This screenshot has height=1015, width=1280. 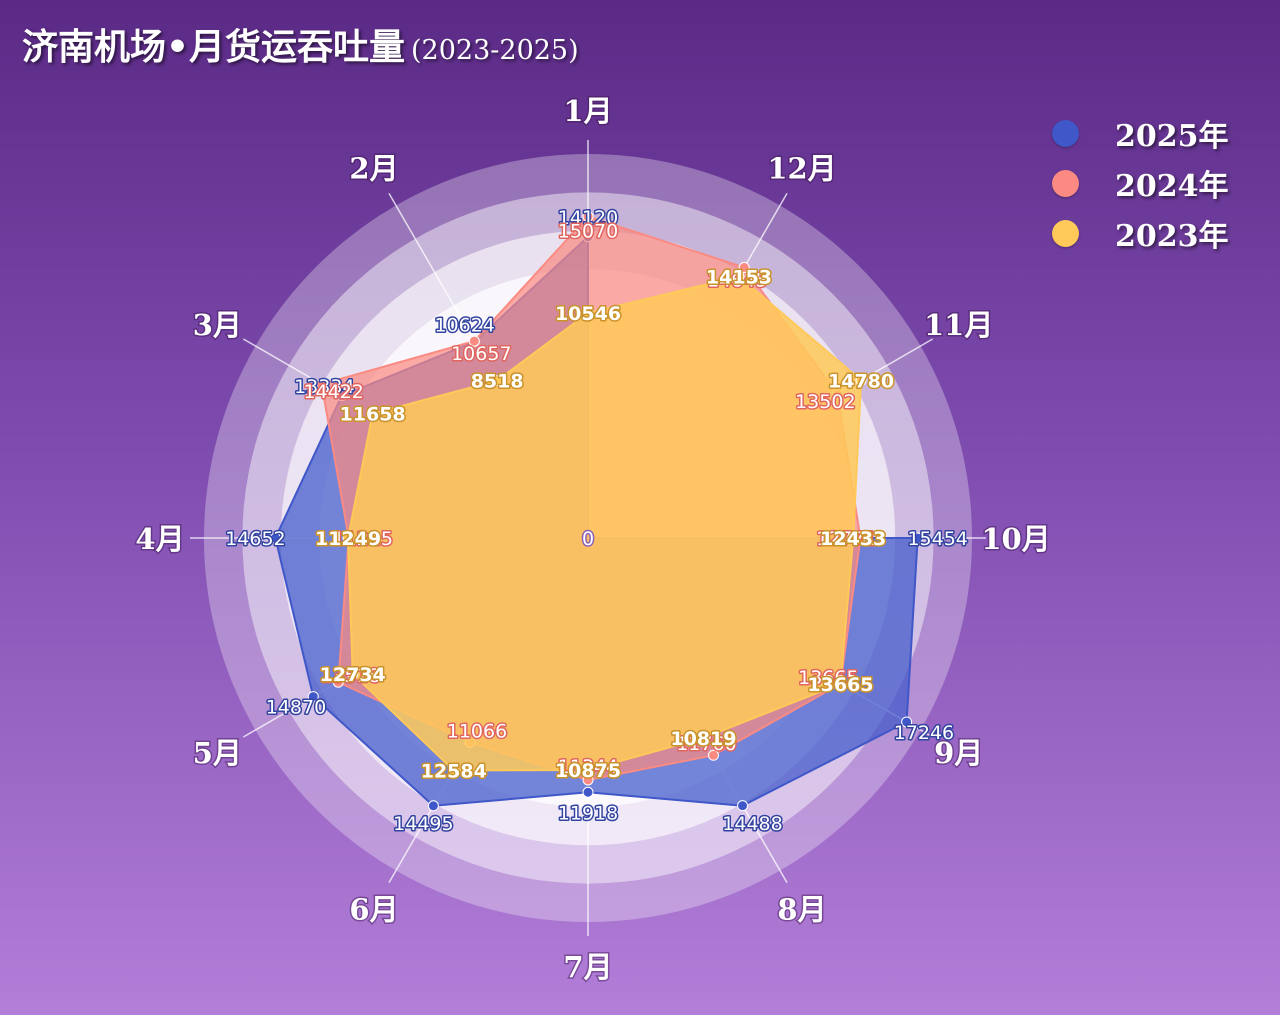 I want to click on data-label: 11066, so click(x=477, y=731).